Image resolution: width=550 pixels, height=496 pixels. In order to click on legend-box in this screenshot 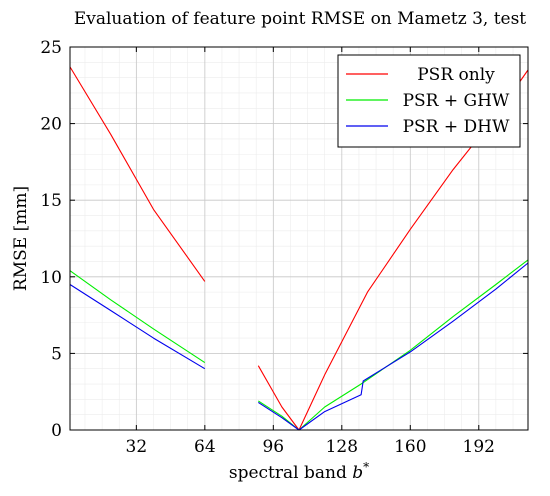, I will do `click(429, 101)`.